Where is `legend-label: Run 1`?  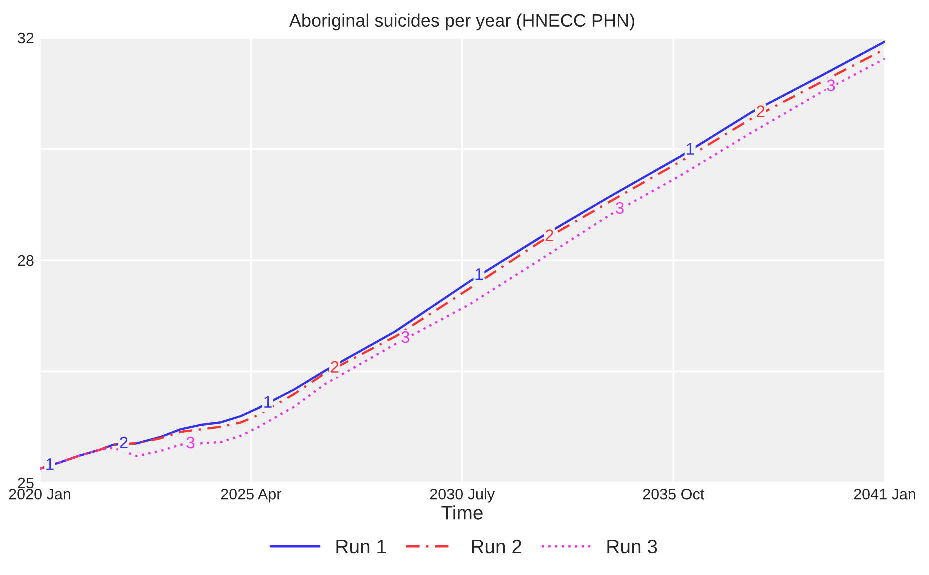 legend-label: Run 1 is located at coordinates (361, 547).